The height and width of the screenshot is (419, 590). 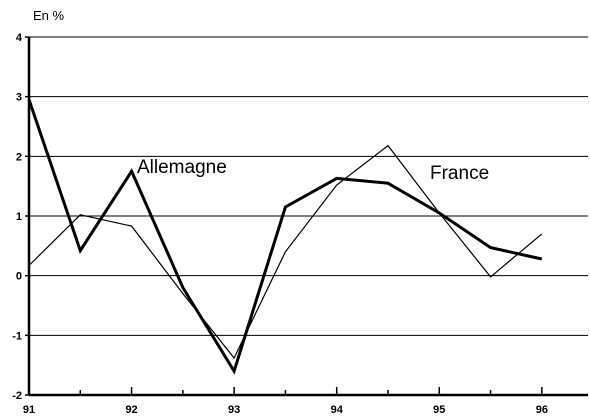 What do you see at coordinates (542, 410) in the screenshot?
I see `x-tick-label: 96` at bounding box center [542, 410].